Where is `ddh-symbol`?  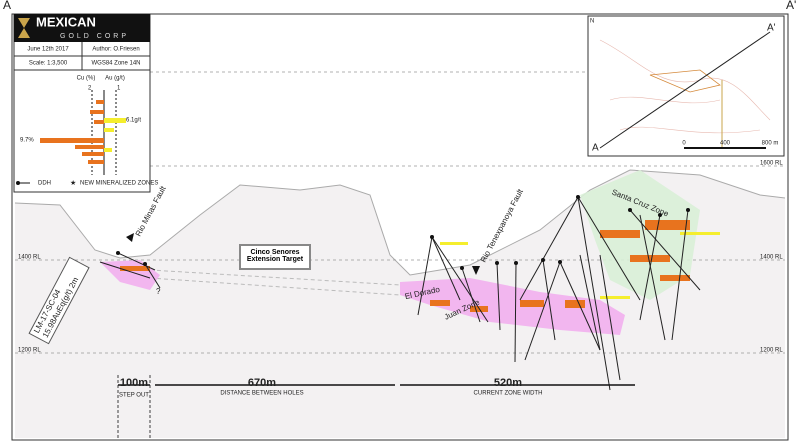 ddh-symbol is located at coordinates (18, 183).